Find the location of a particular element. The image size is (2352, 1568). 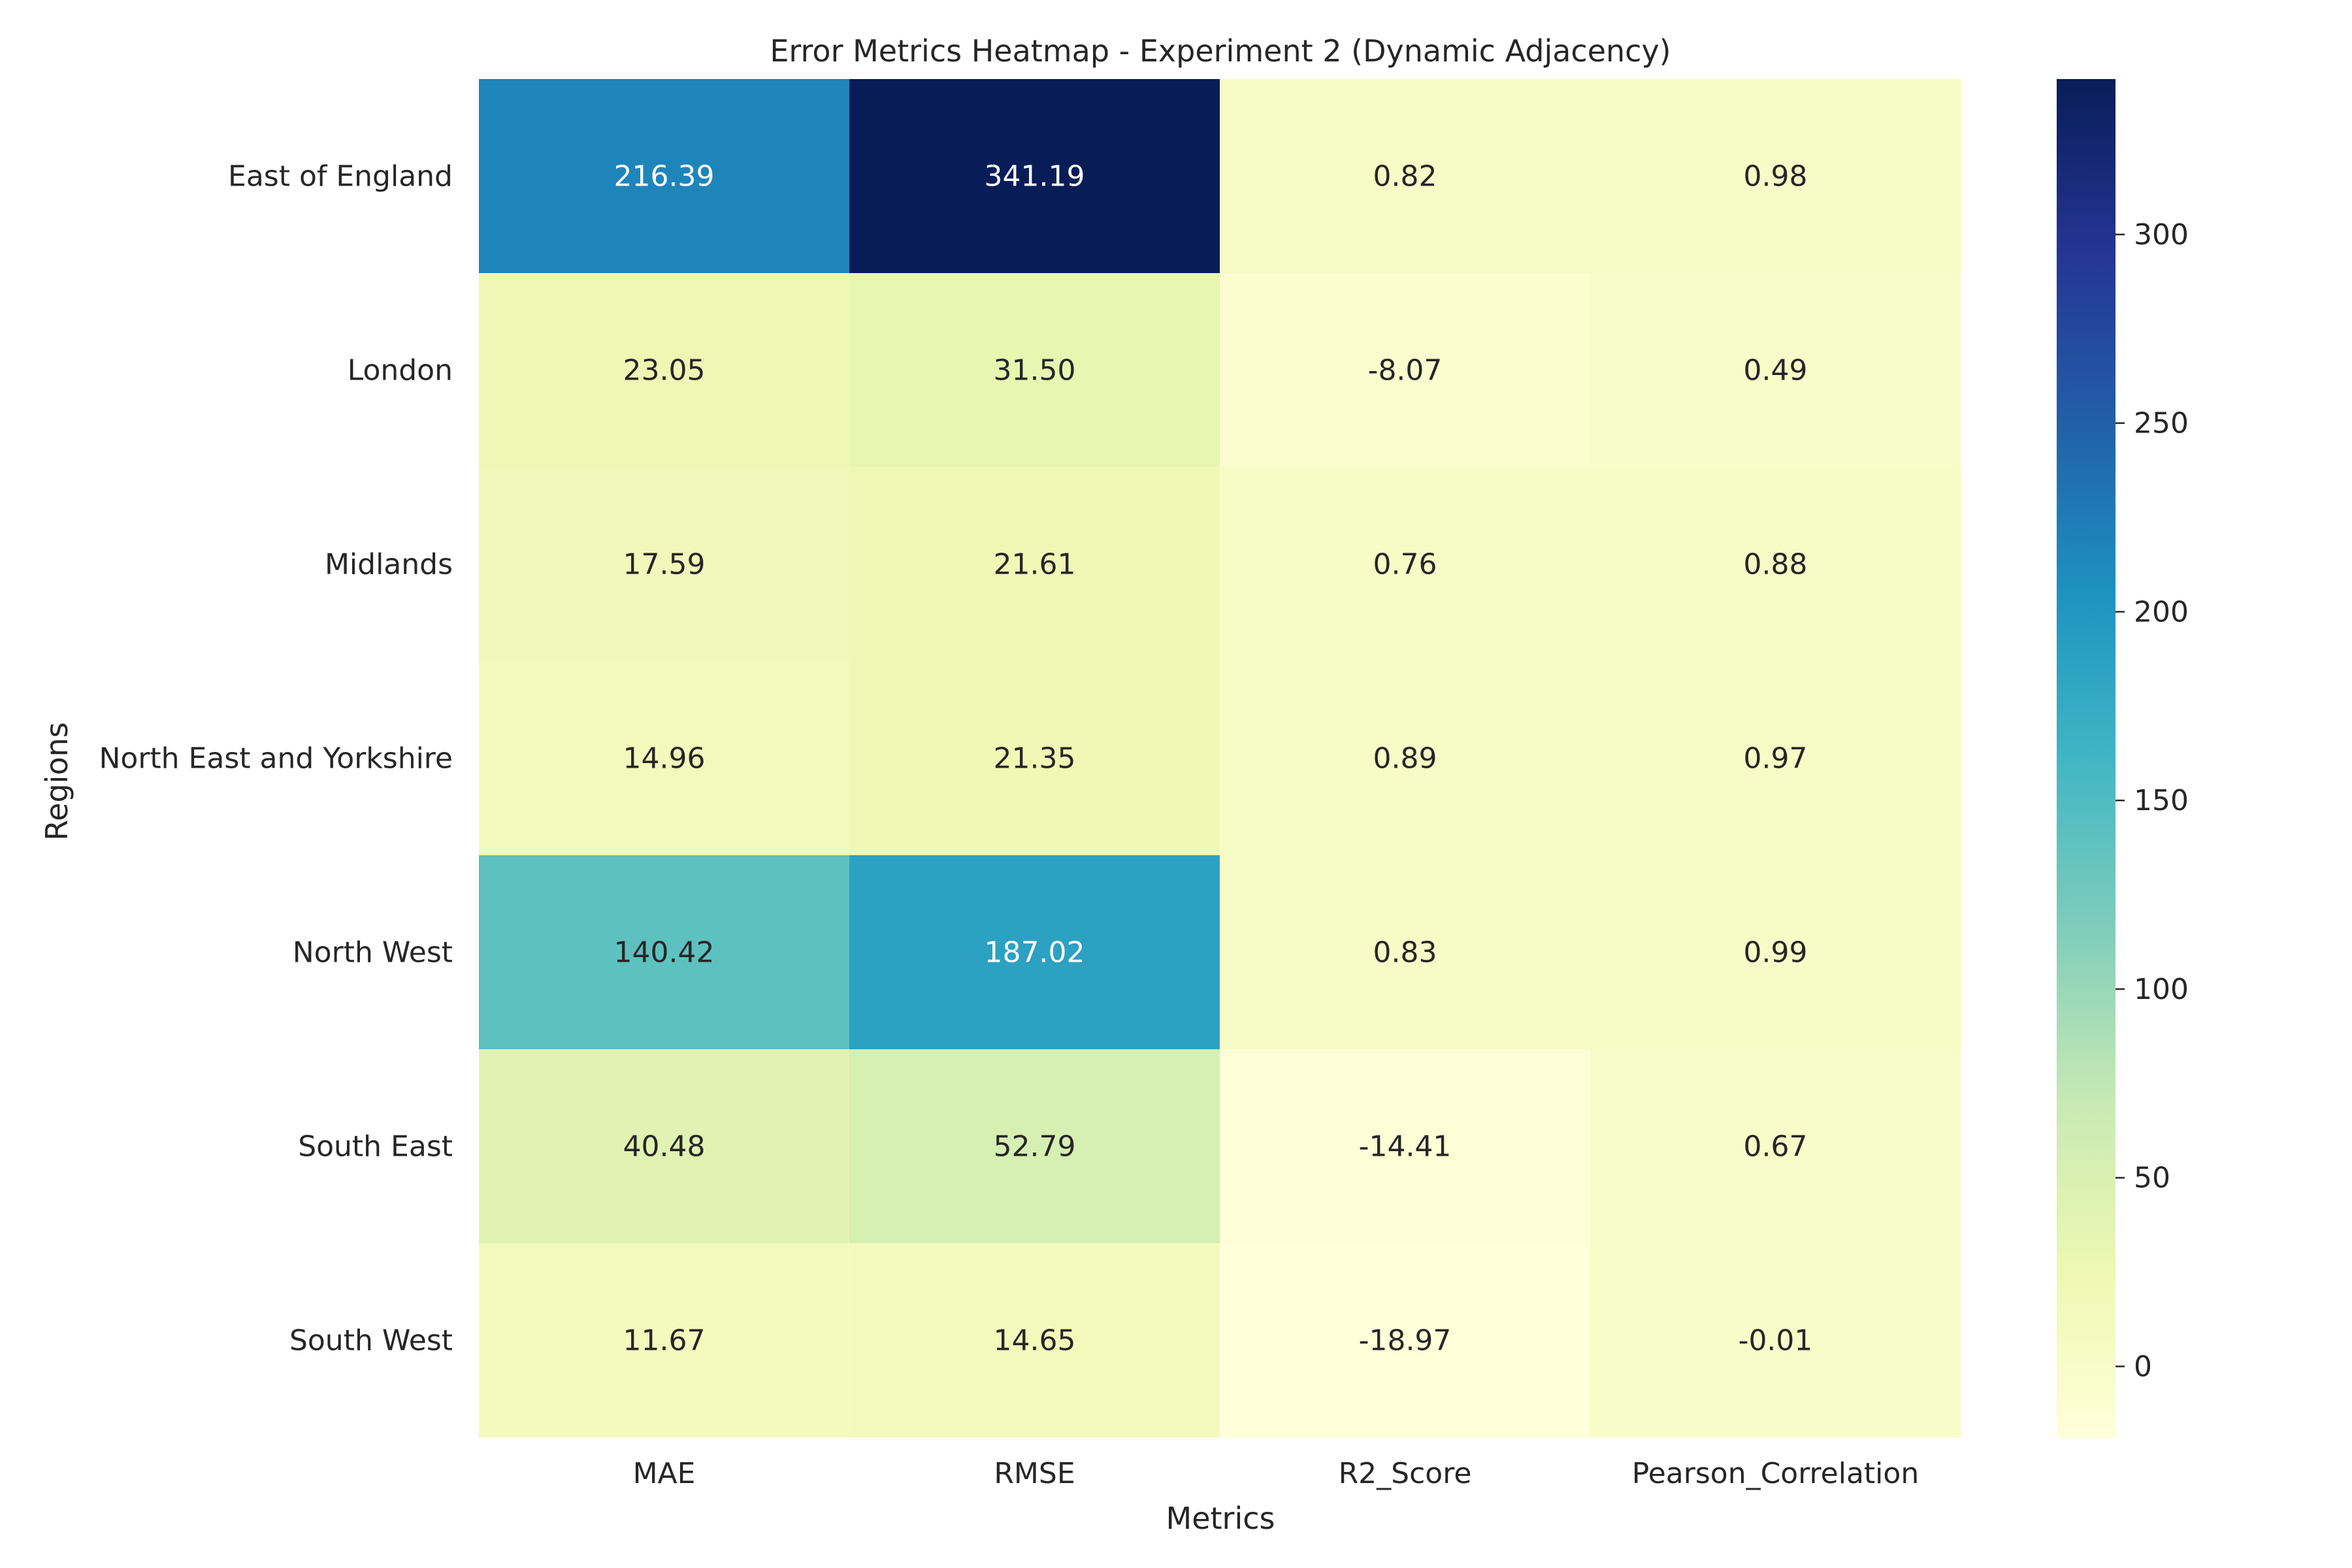

cell-value-label: -14.41 is located at coordinates (1405, 1147).